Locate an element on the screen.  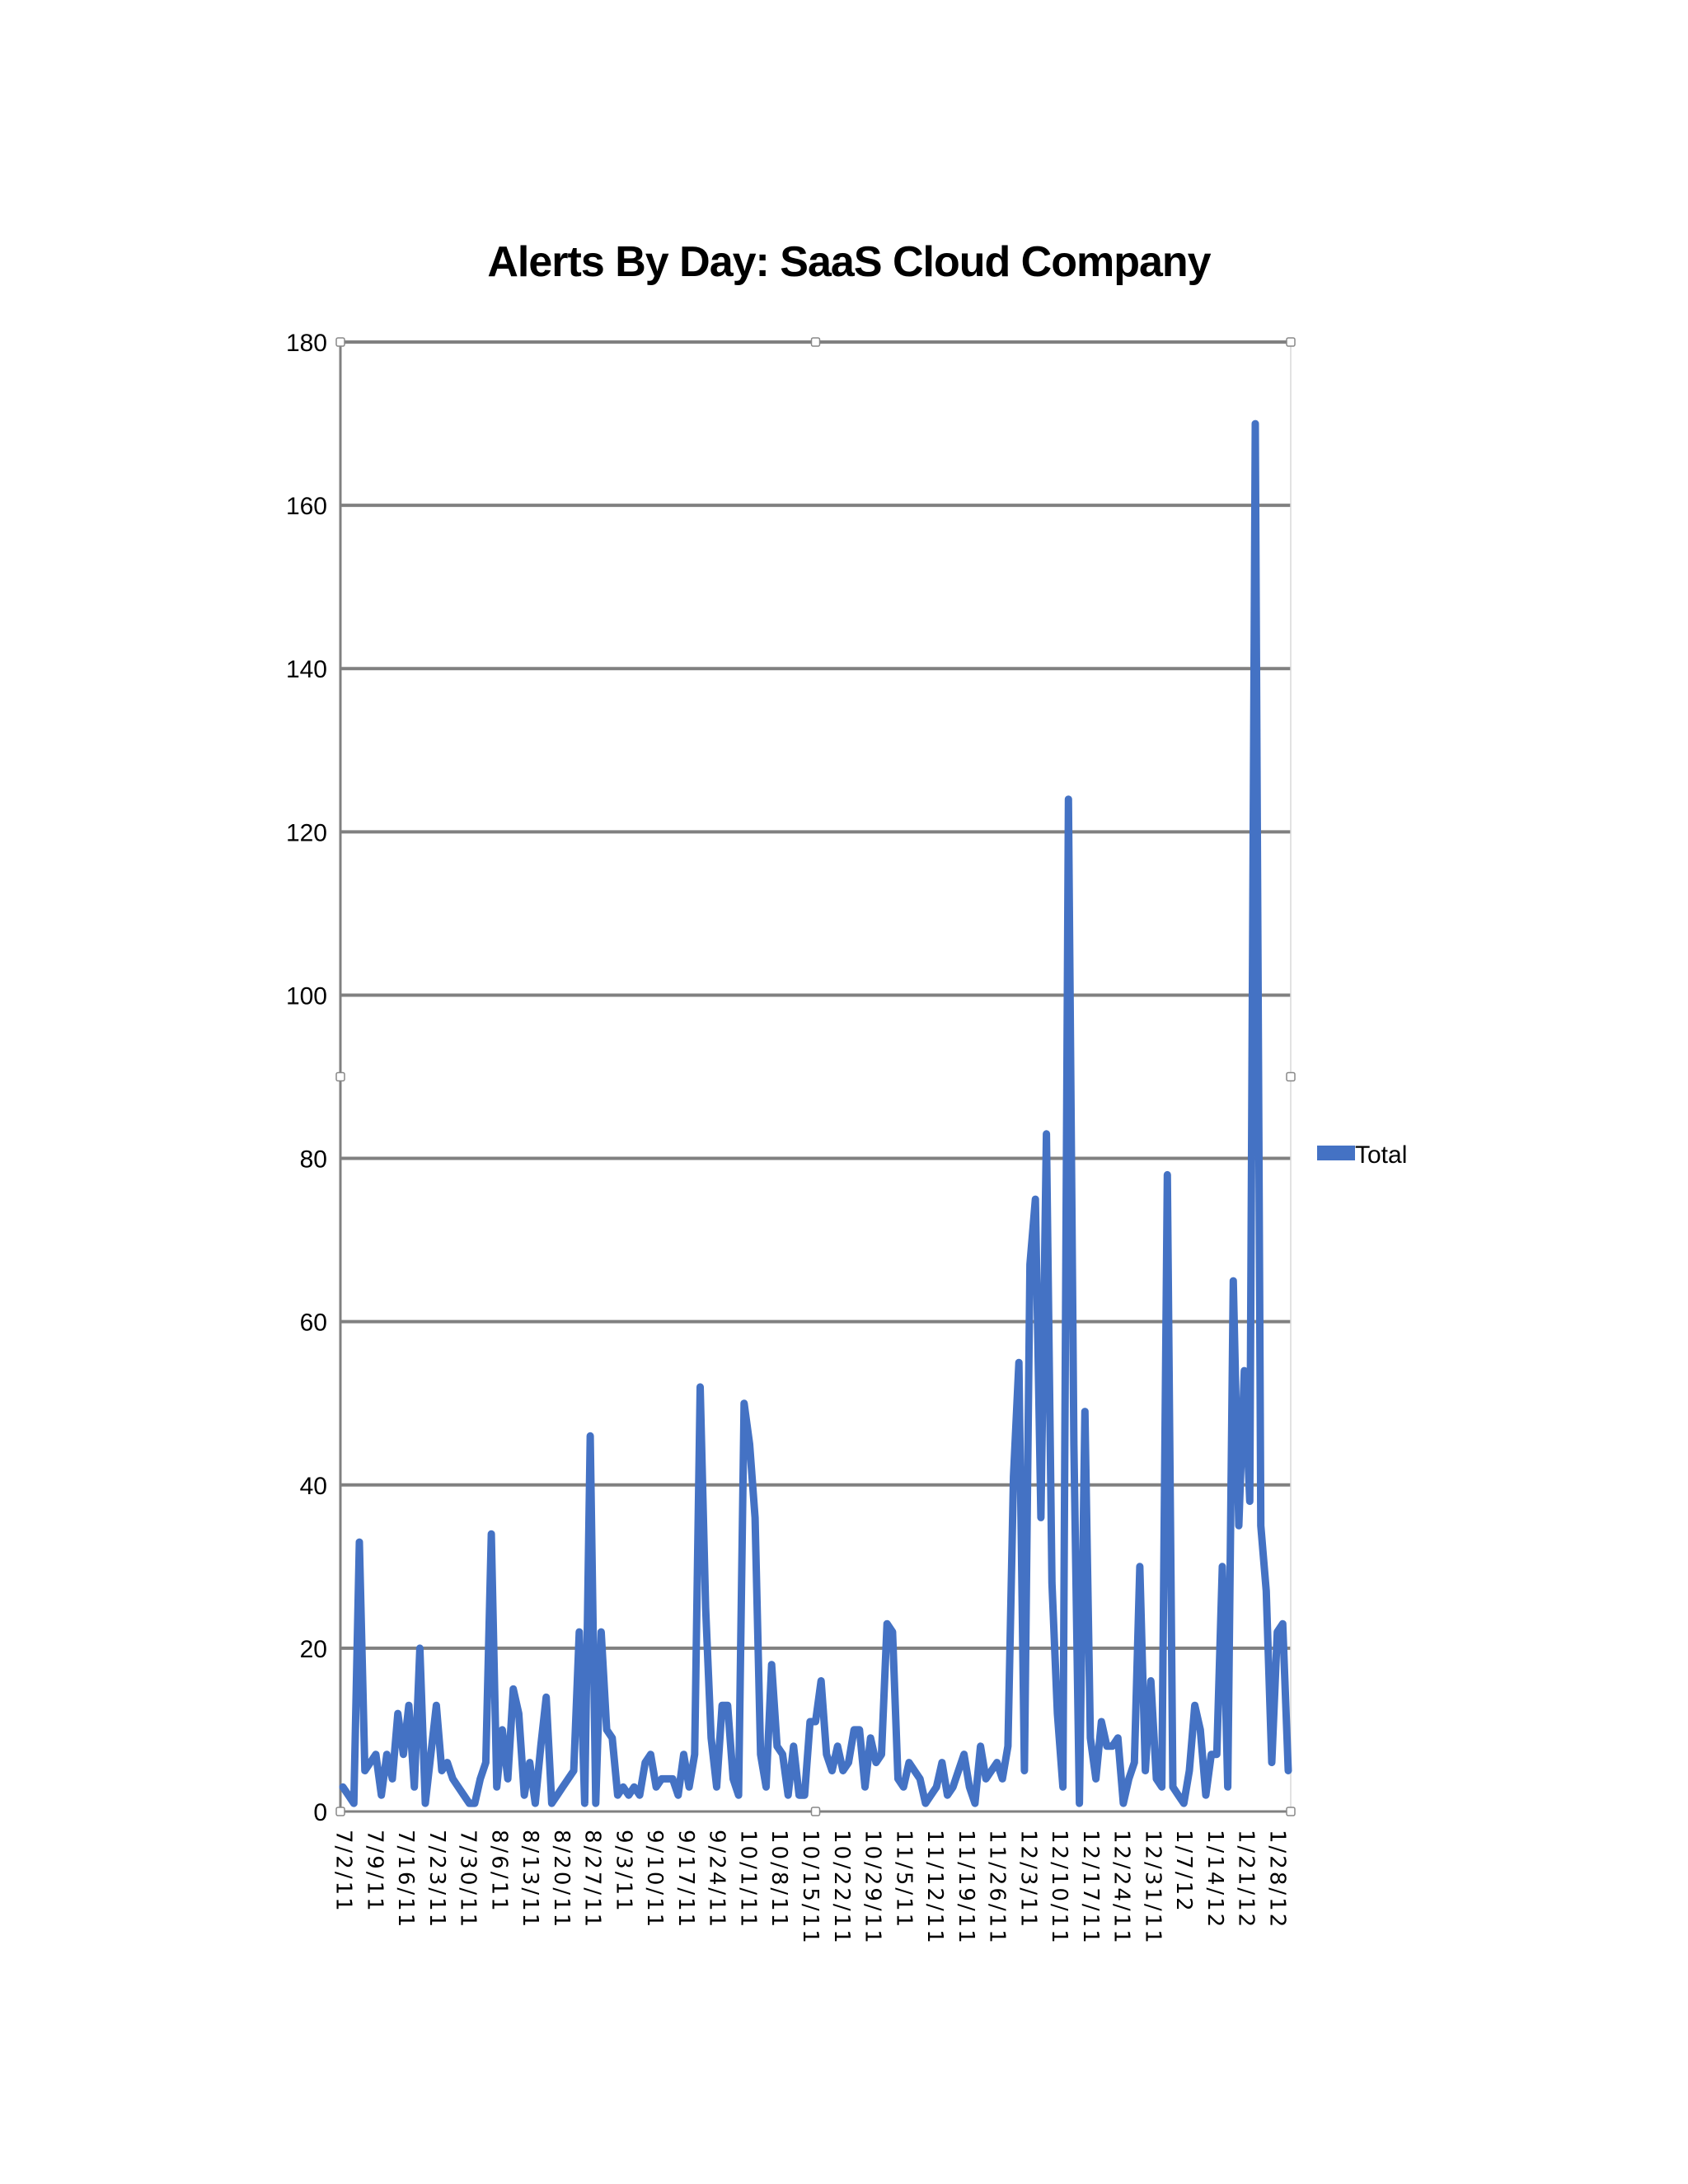
y-tick-label: 20 is located at coordinates (314, 1649).